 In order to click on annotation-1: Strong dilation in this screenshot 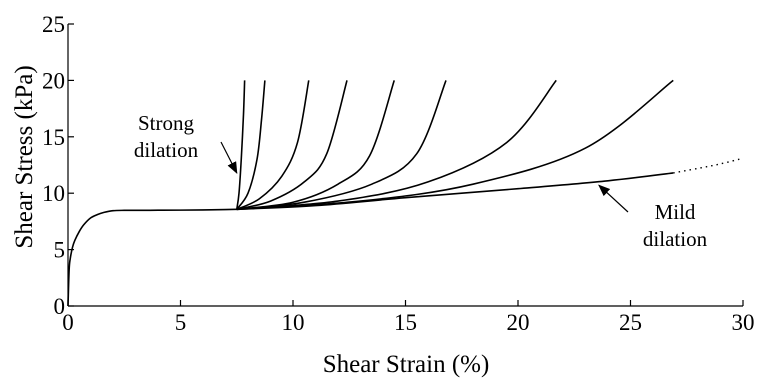, I will do `click(186, 142)`.